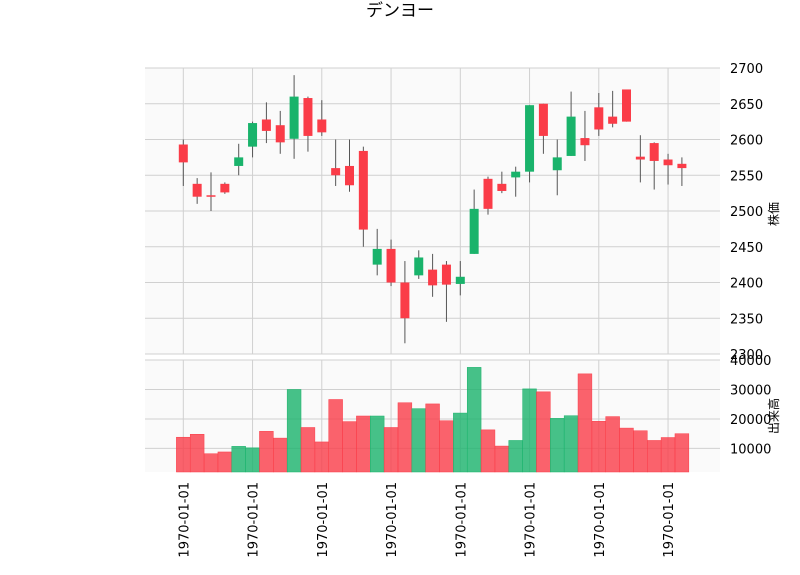 The width and height of the screenshot is (800, 575). I want to click on price-tick-label: 2550, so click(746, 176).